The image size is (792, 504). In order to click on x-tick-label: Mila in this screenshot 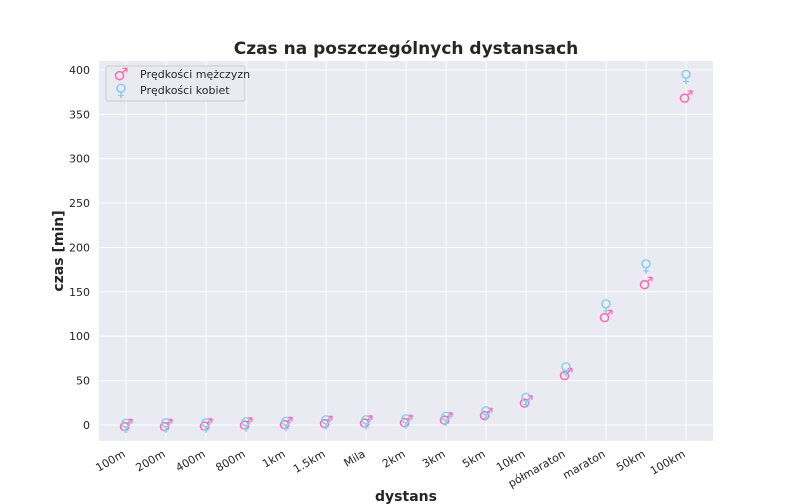, I will do `click(355, 458)`.